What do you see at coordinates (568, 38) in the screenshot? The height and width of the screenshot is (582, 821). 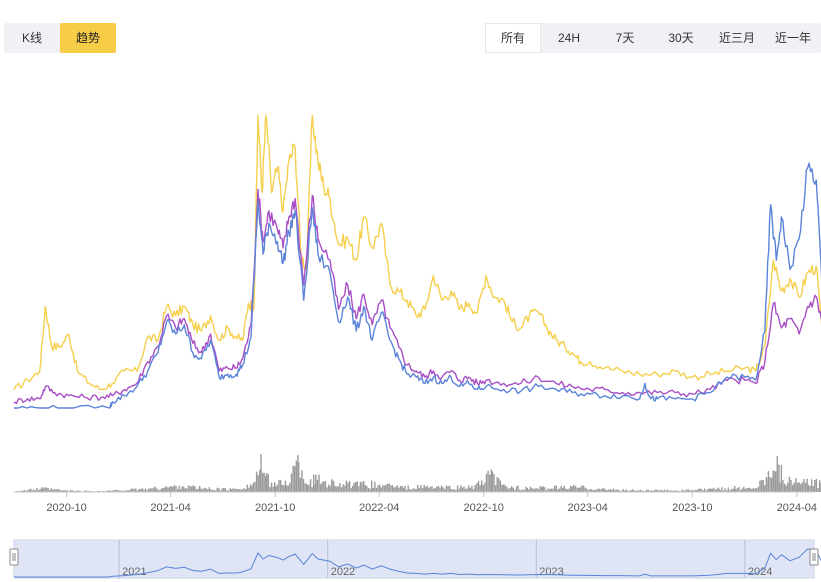 I see `range-24h-button: 24H` at bounding box center [568, 38].